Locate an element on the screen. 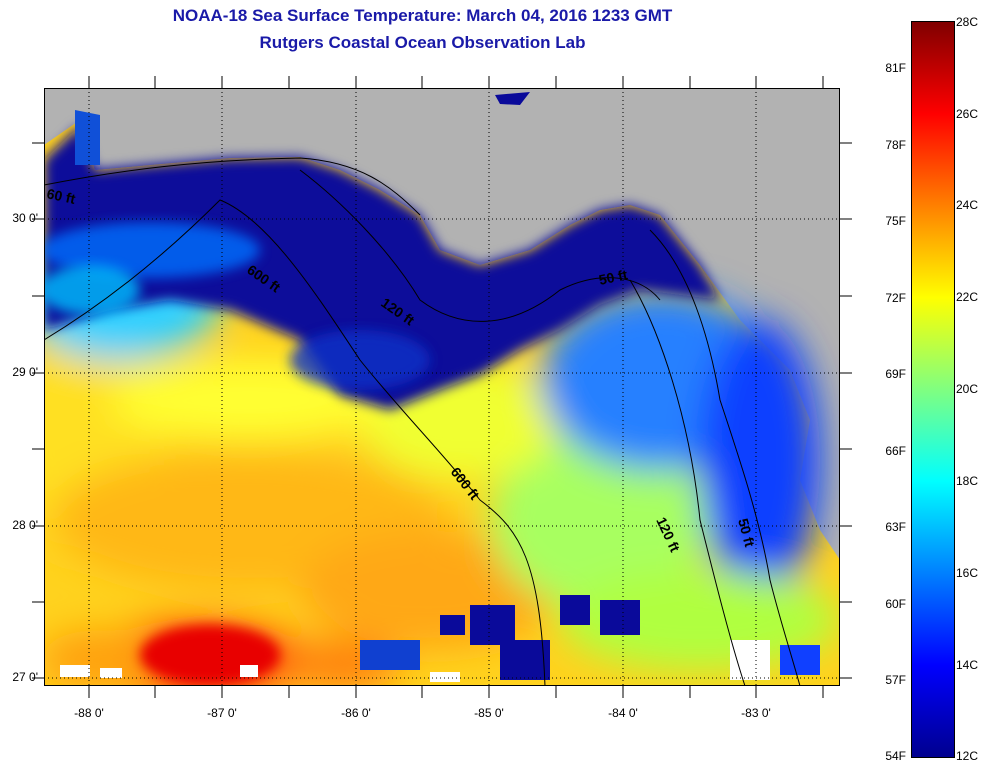 This screenshot has height=770, width=992. contour-label: 60 ft is located at coordinates (61, 196).